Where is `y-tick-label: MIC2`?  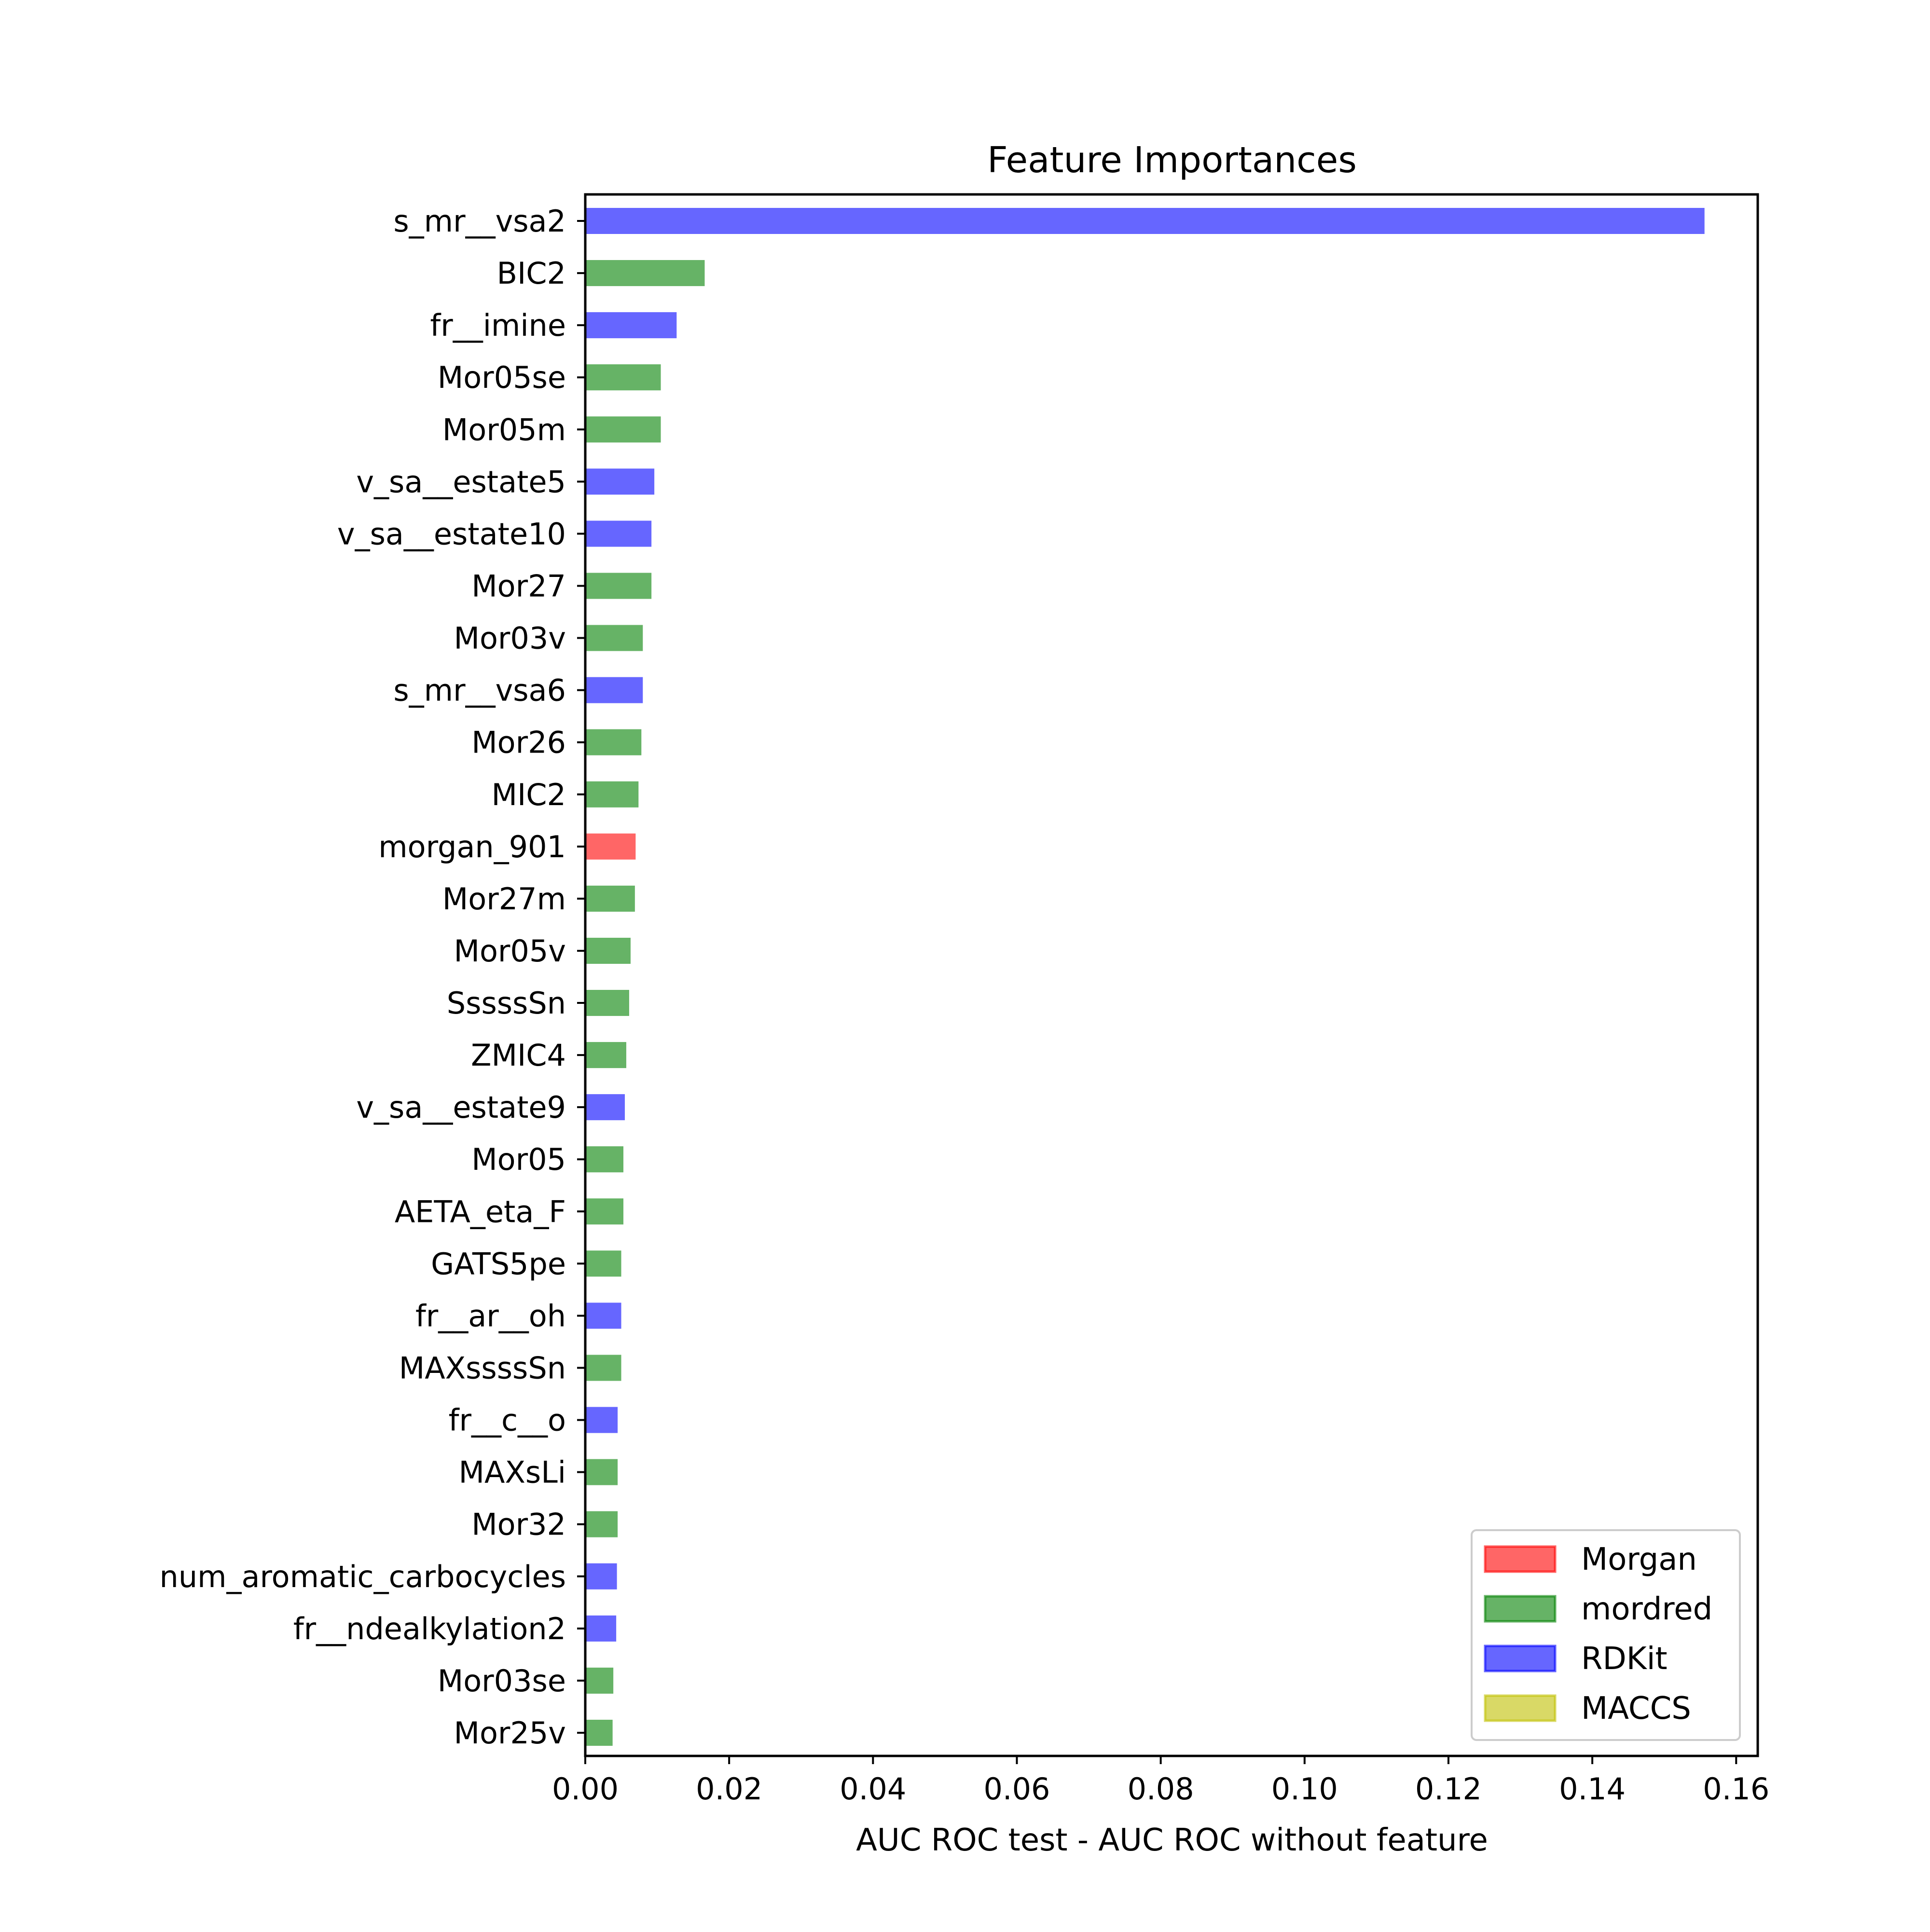
y-tick-label: MIC2 is located at coordinates (528, 794).